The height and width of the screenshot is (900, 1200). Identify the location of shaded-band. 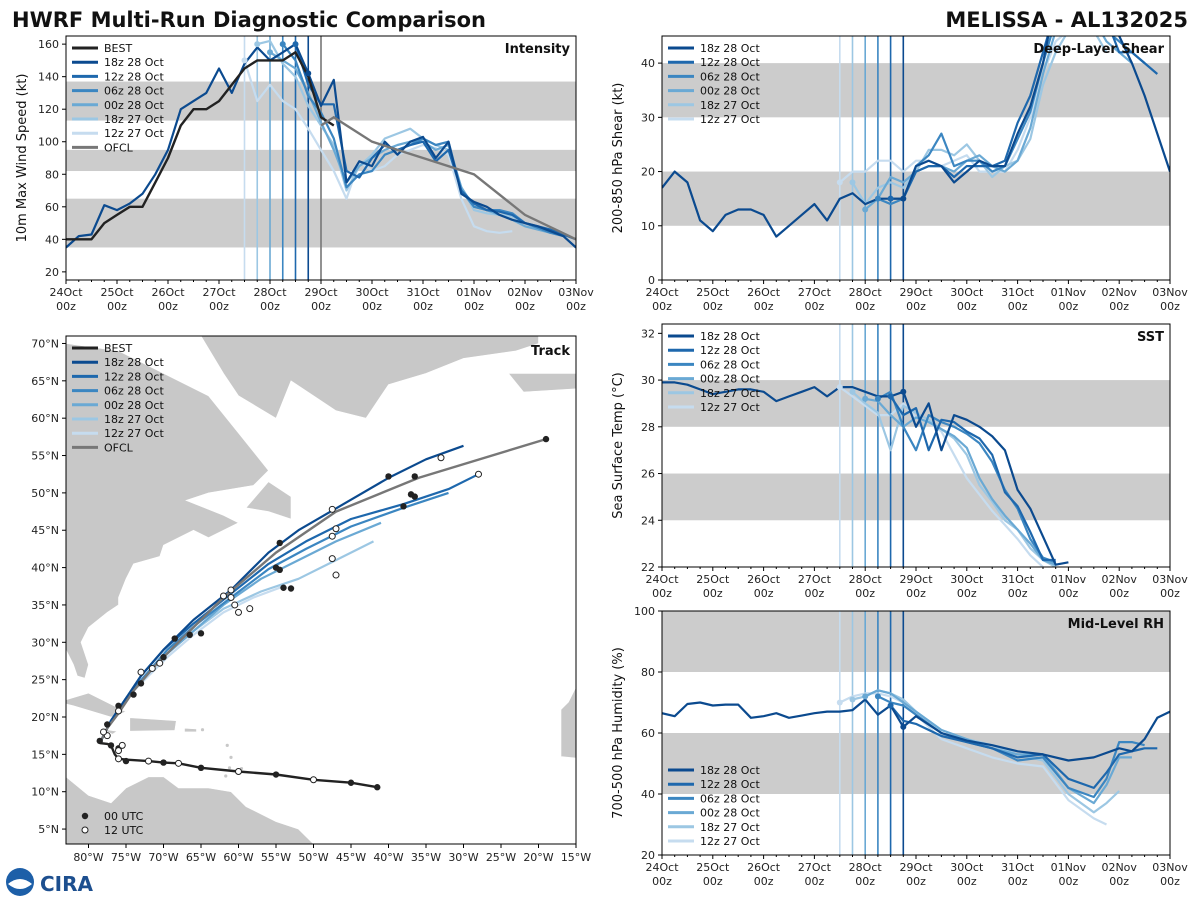
(916, 90).